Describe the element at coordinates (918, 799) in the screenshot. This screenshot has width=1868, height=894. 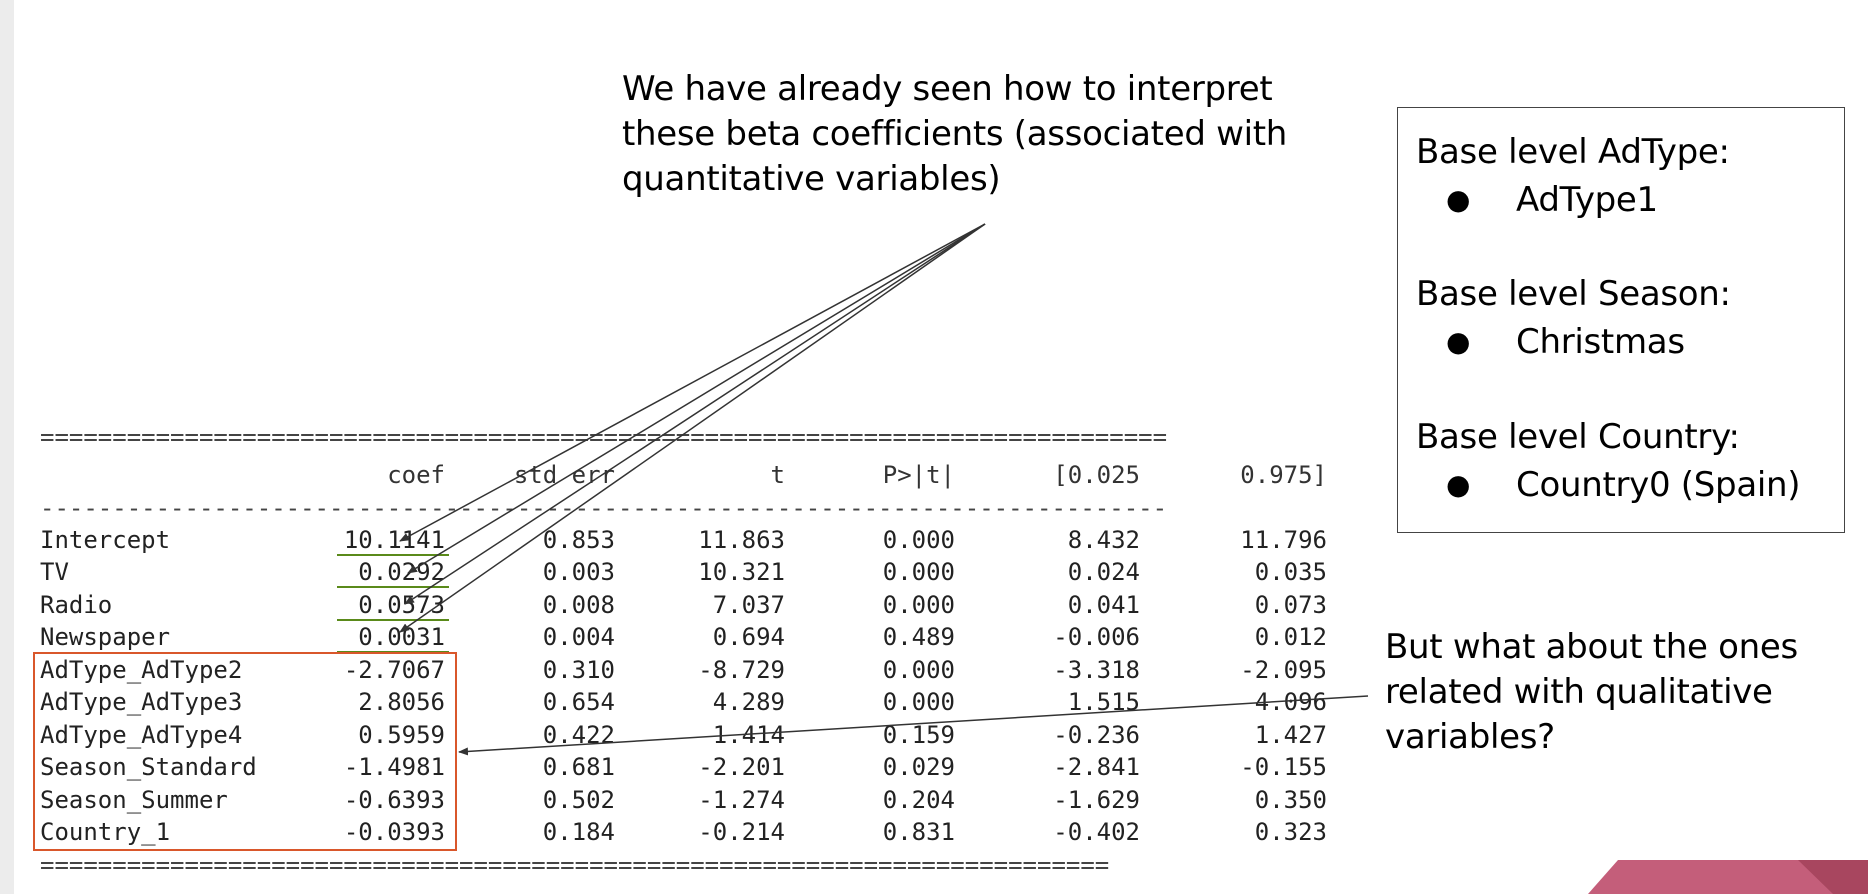
I see `value-cell-4: 0.204` at that location.